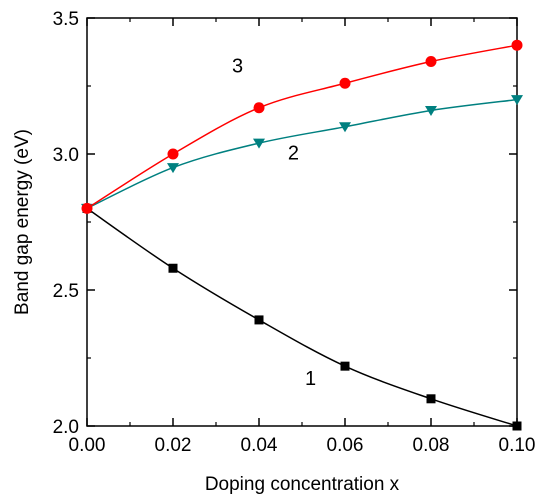  What do you see at coordinates (237, 66) in the screenshot?
I see `series-3-label: 3` at bounding box center [237, 66].